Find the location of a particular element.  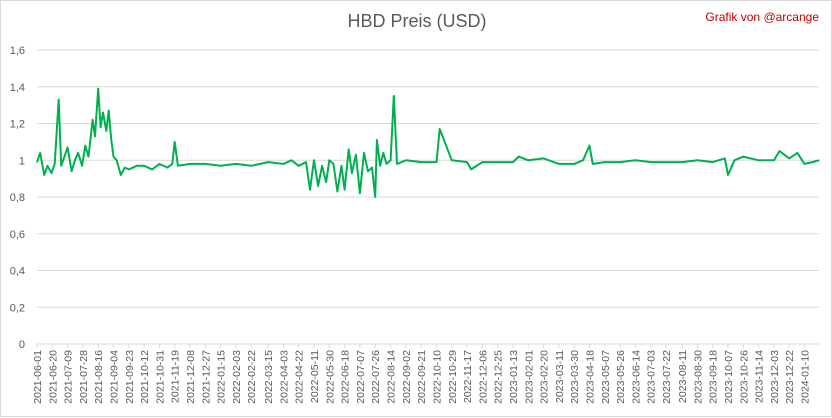

x-tick-label: 2021-12-27 is located at coordinates (206, 377).